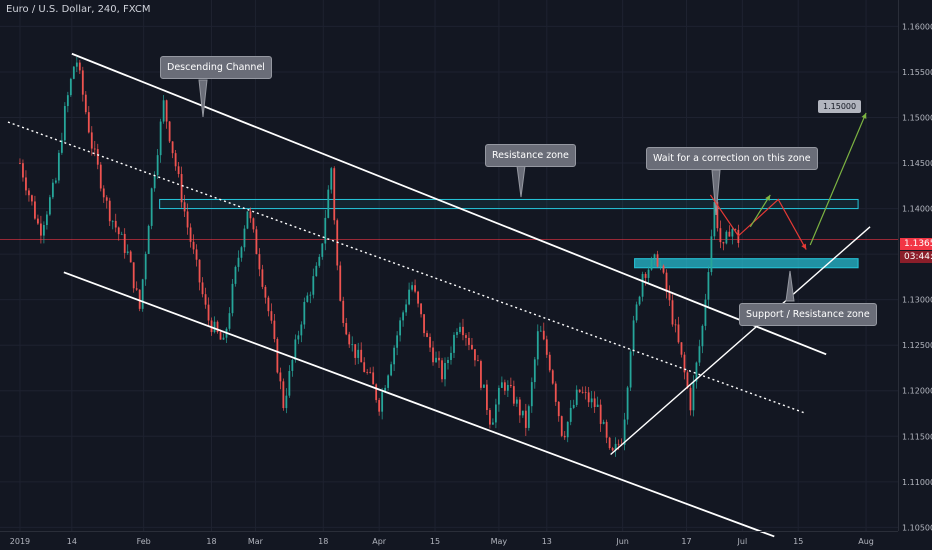  I want to click on time-tick-label: 15, so click(435, 541).